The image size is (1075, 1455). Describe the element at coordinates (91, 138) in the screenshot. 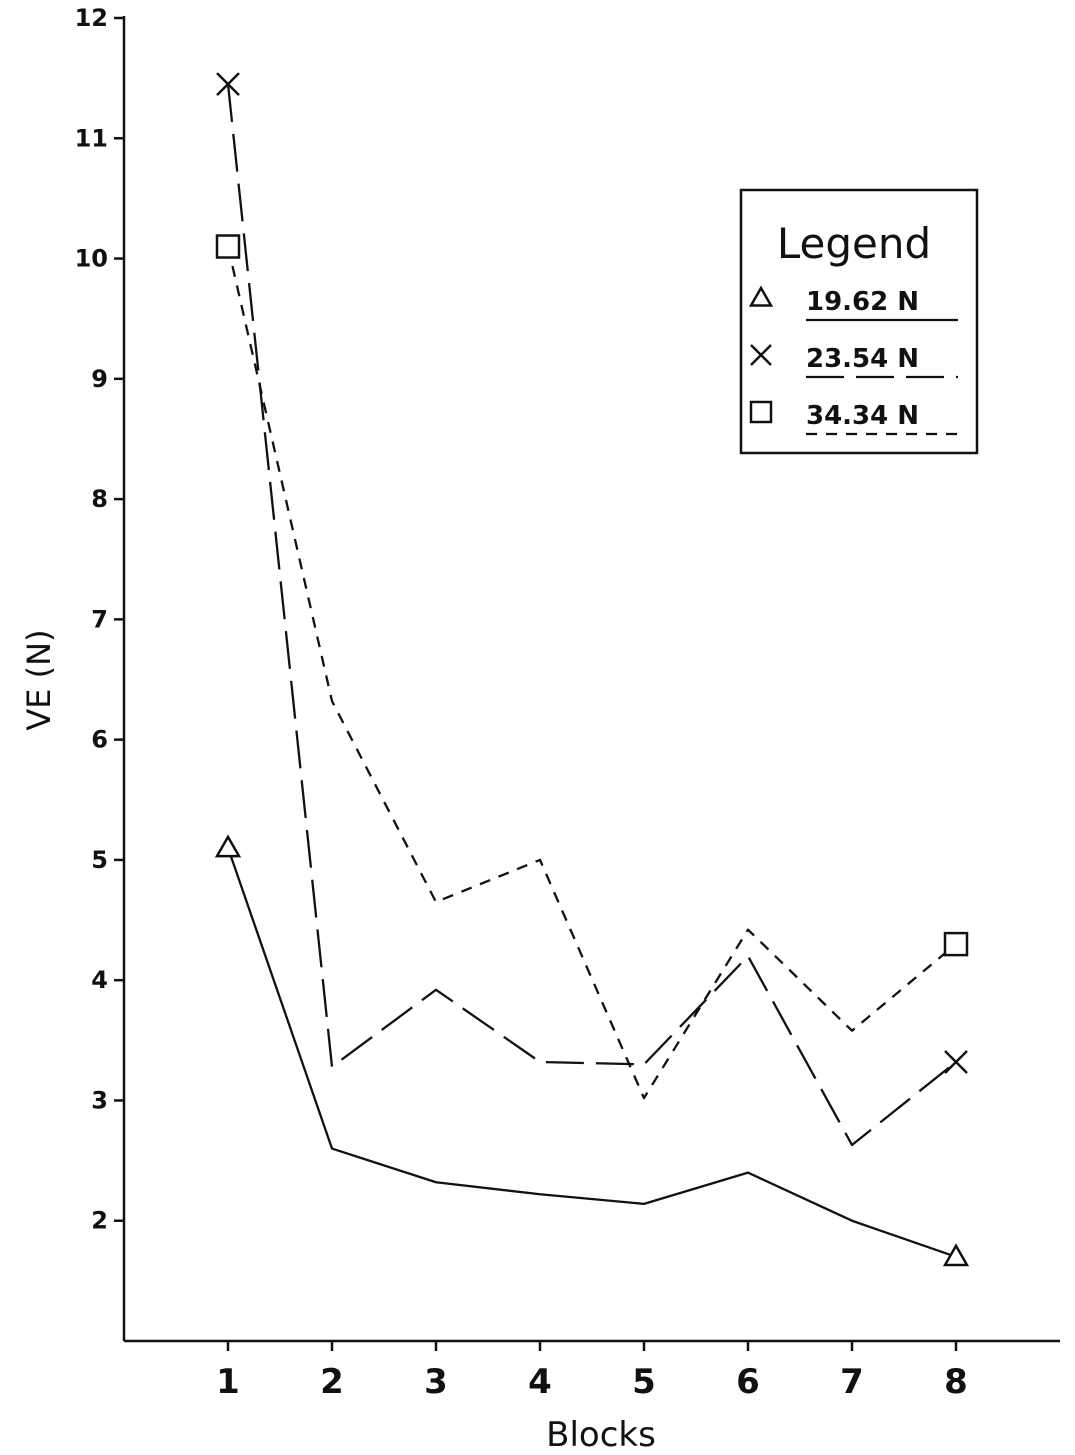

I see `y-tick-label: 11` at that location.